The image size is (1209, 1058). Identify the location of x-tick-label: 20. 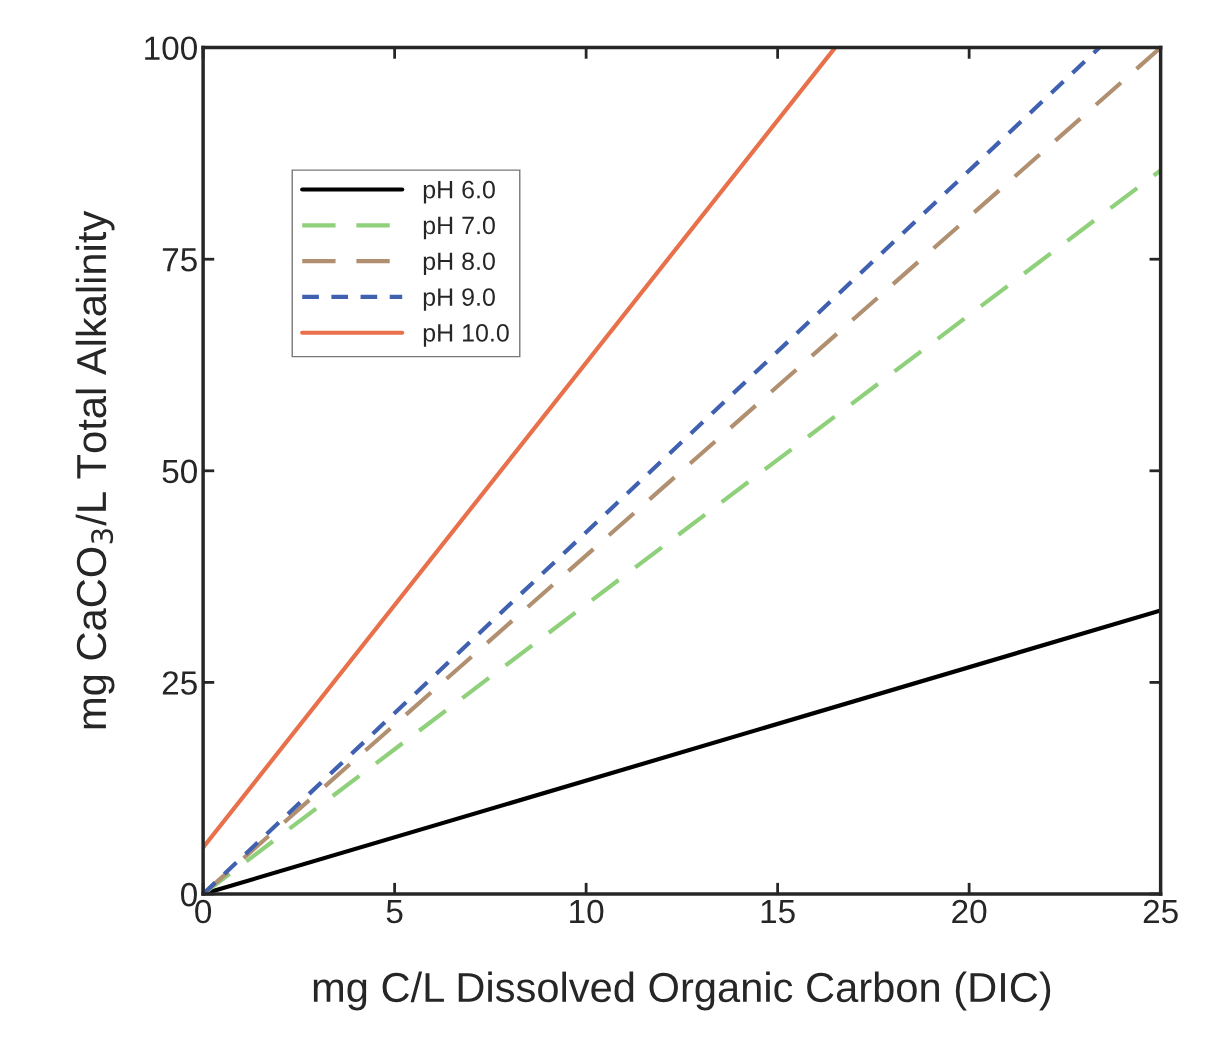
(969, 911).